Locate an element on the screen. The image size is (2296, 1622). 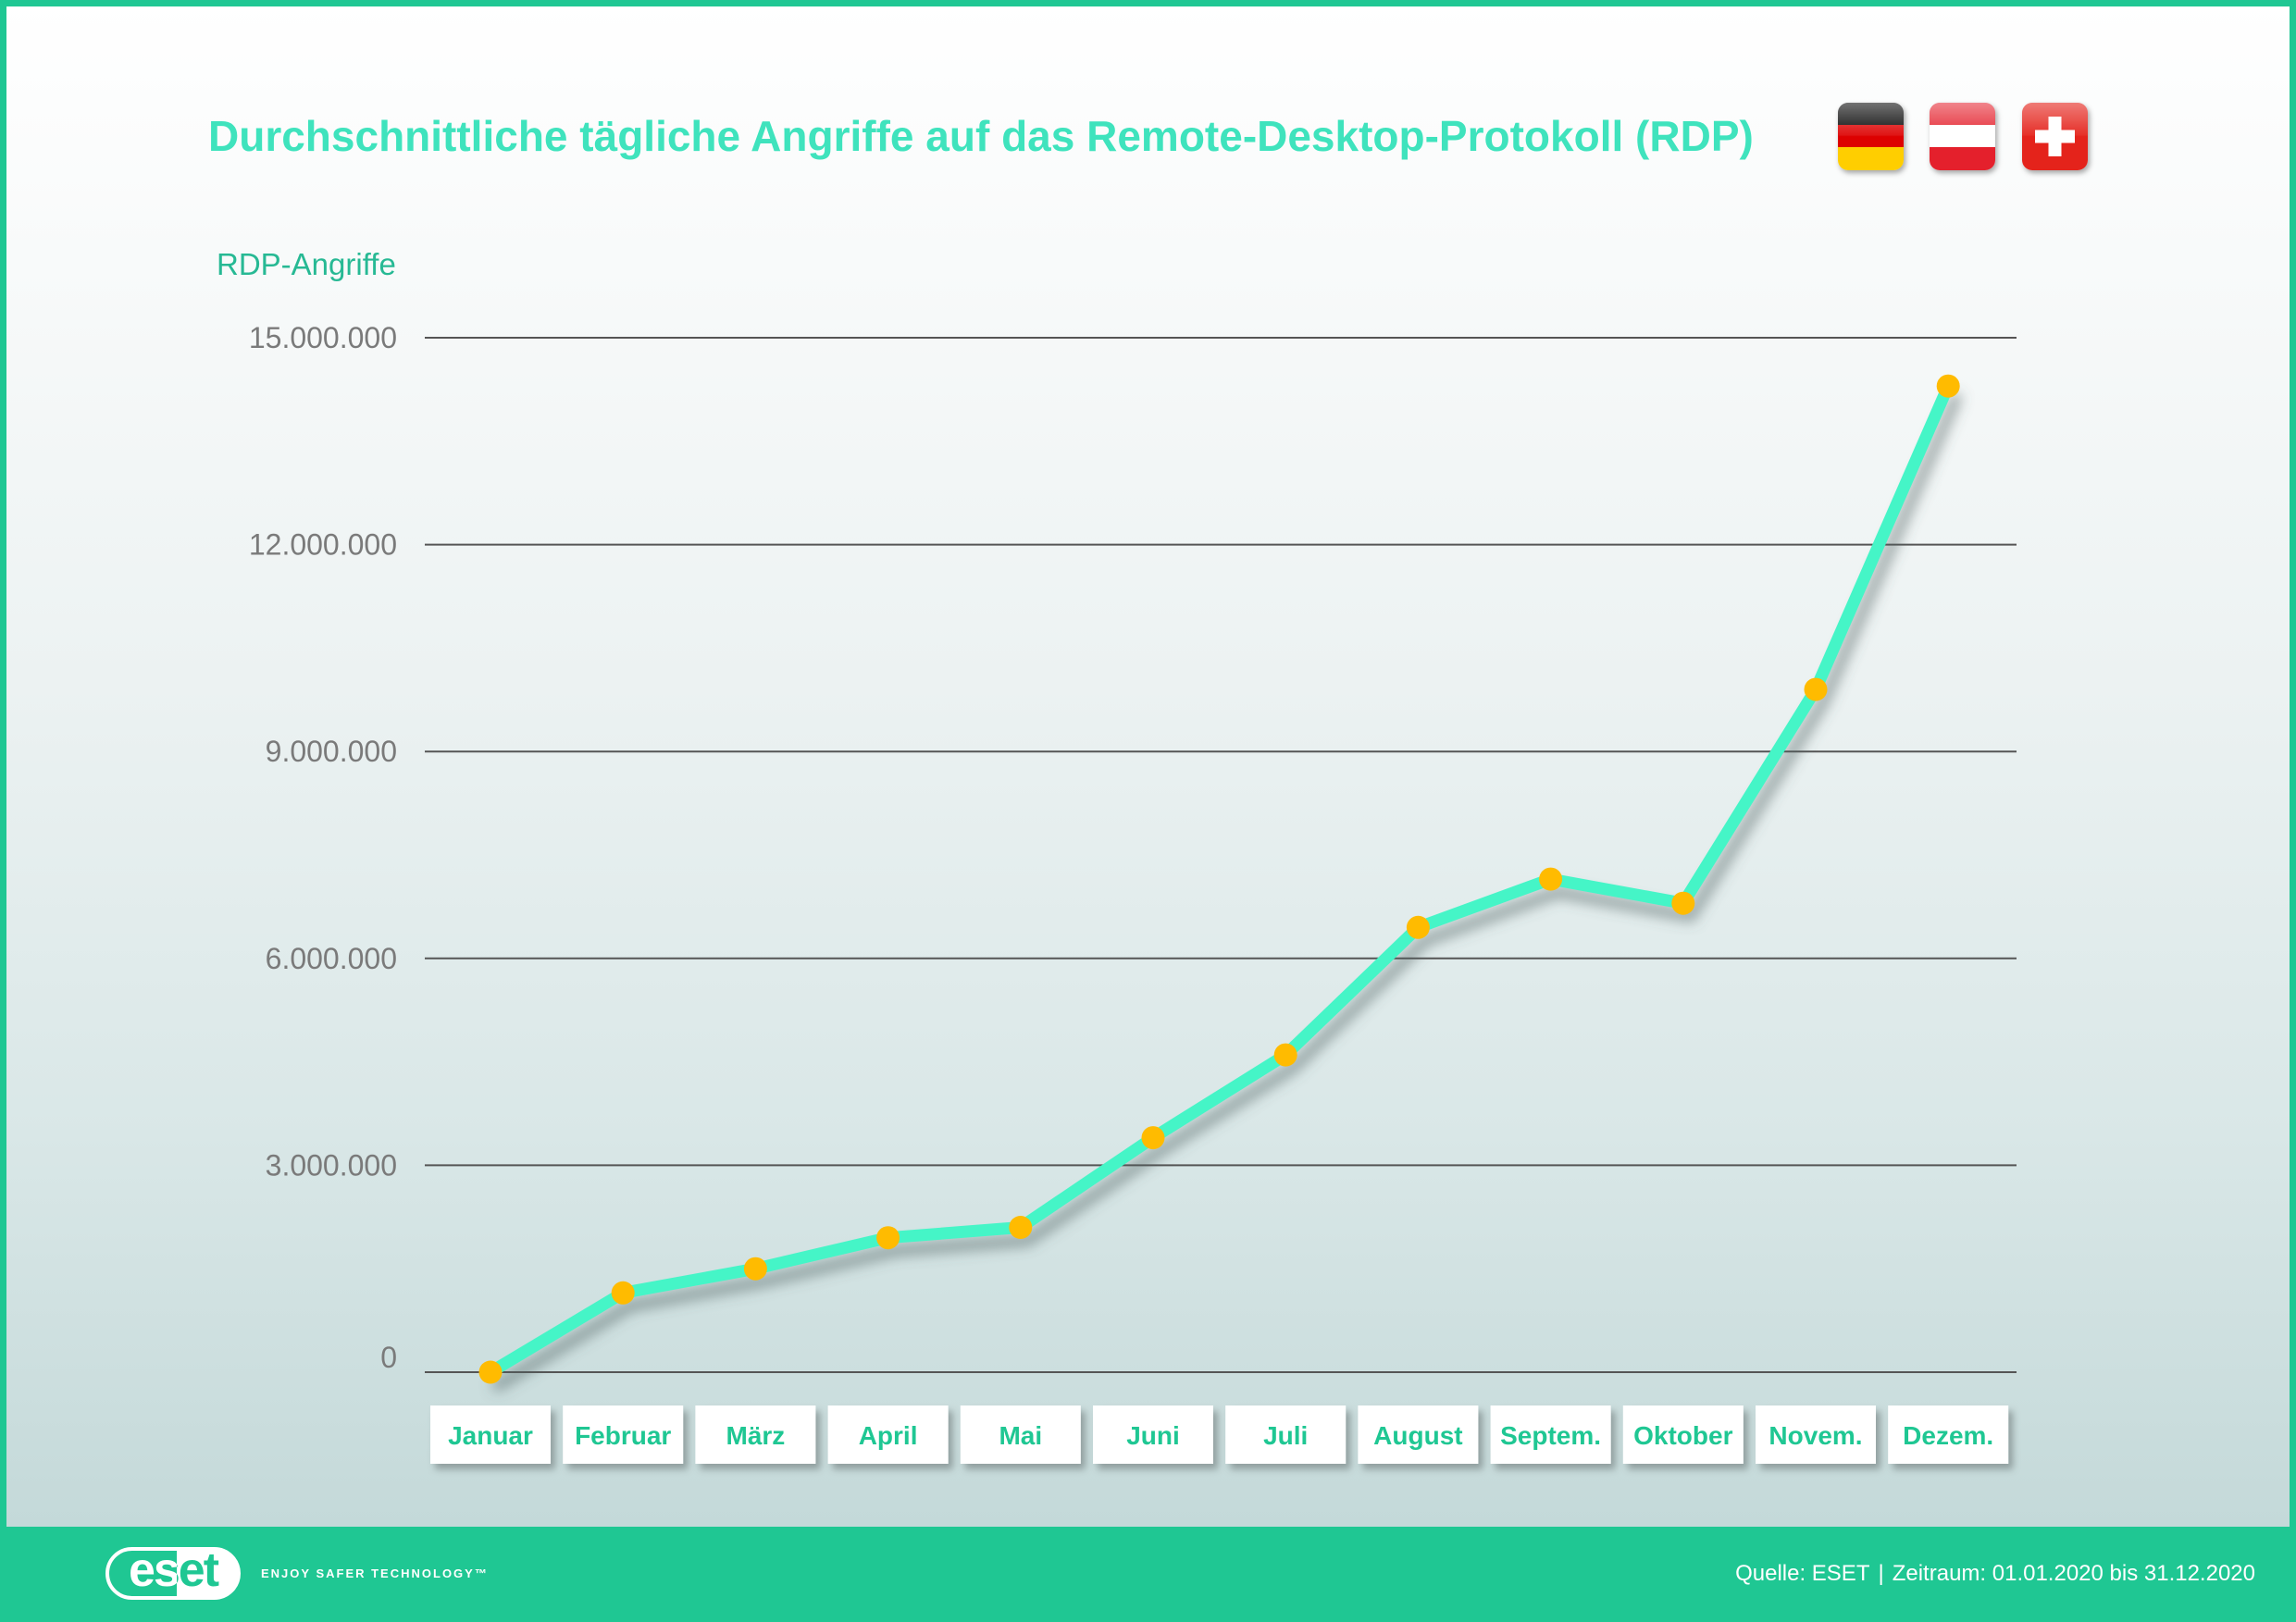
x-tick-label: Septem. is located at coordinates (1551, 1435).